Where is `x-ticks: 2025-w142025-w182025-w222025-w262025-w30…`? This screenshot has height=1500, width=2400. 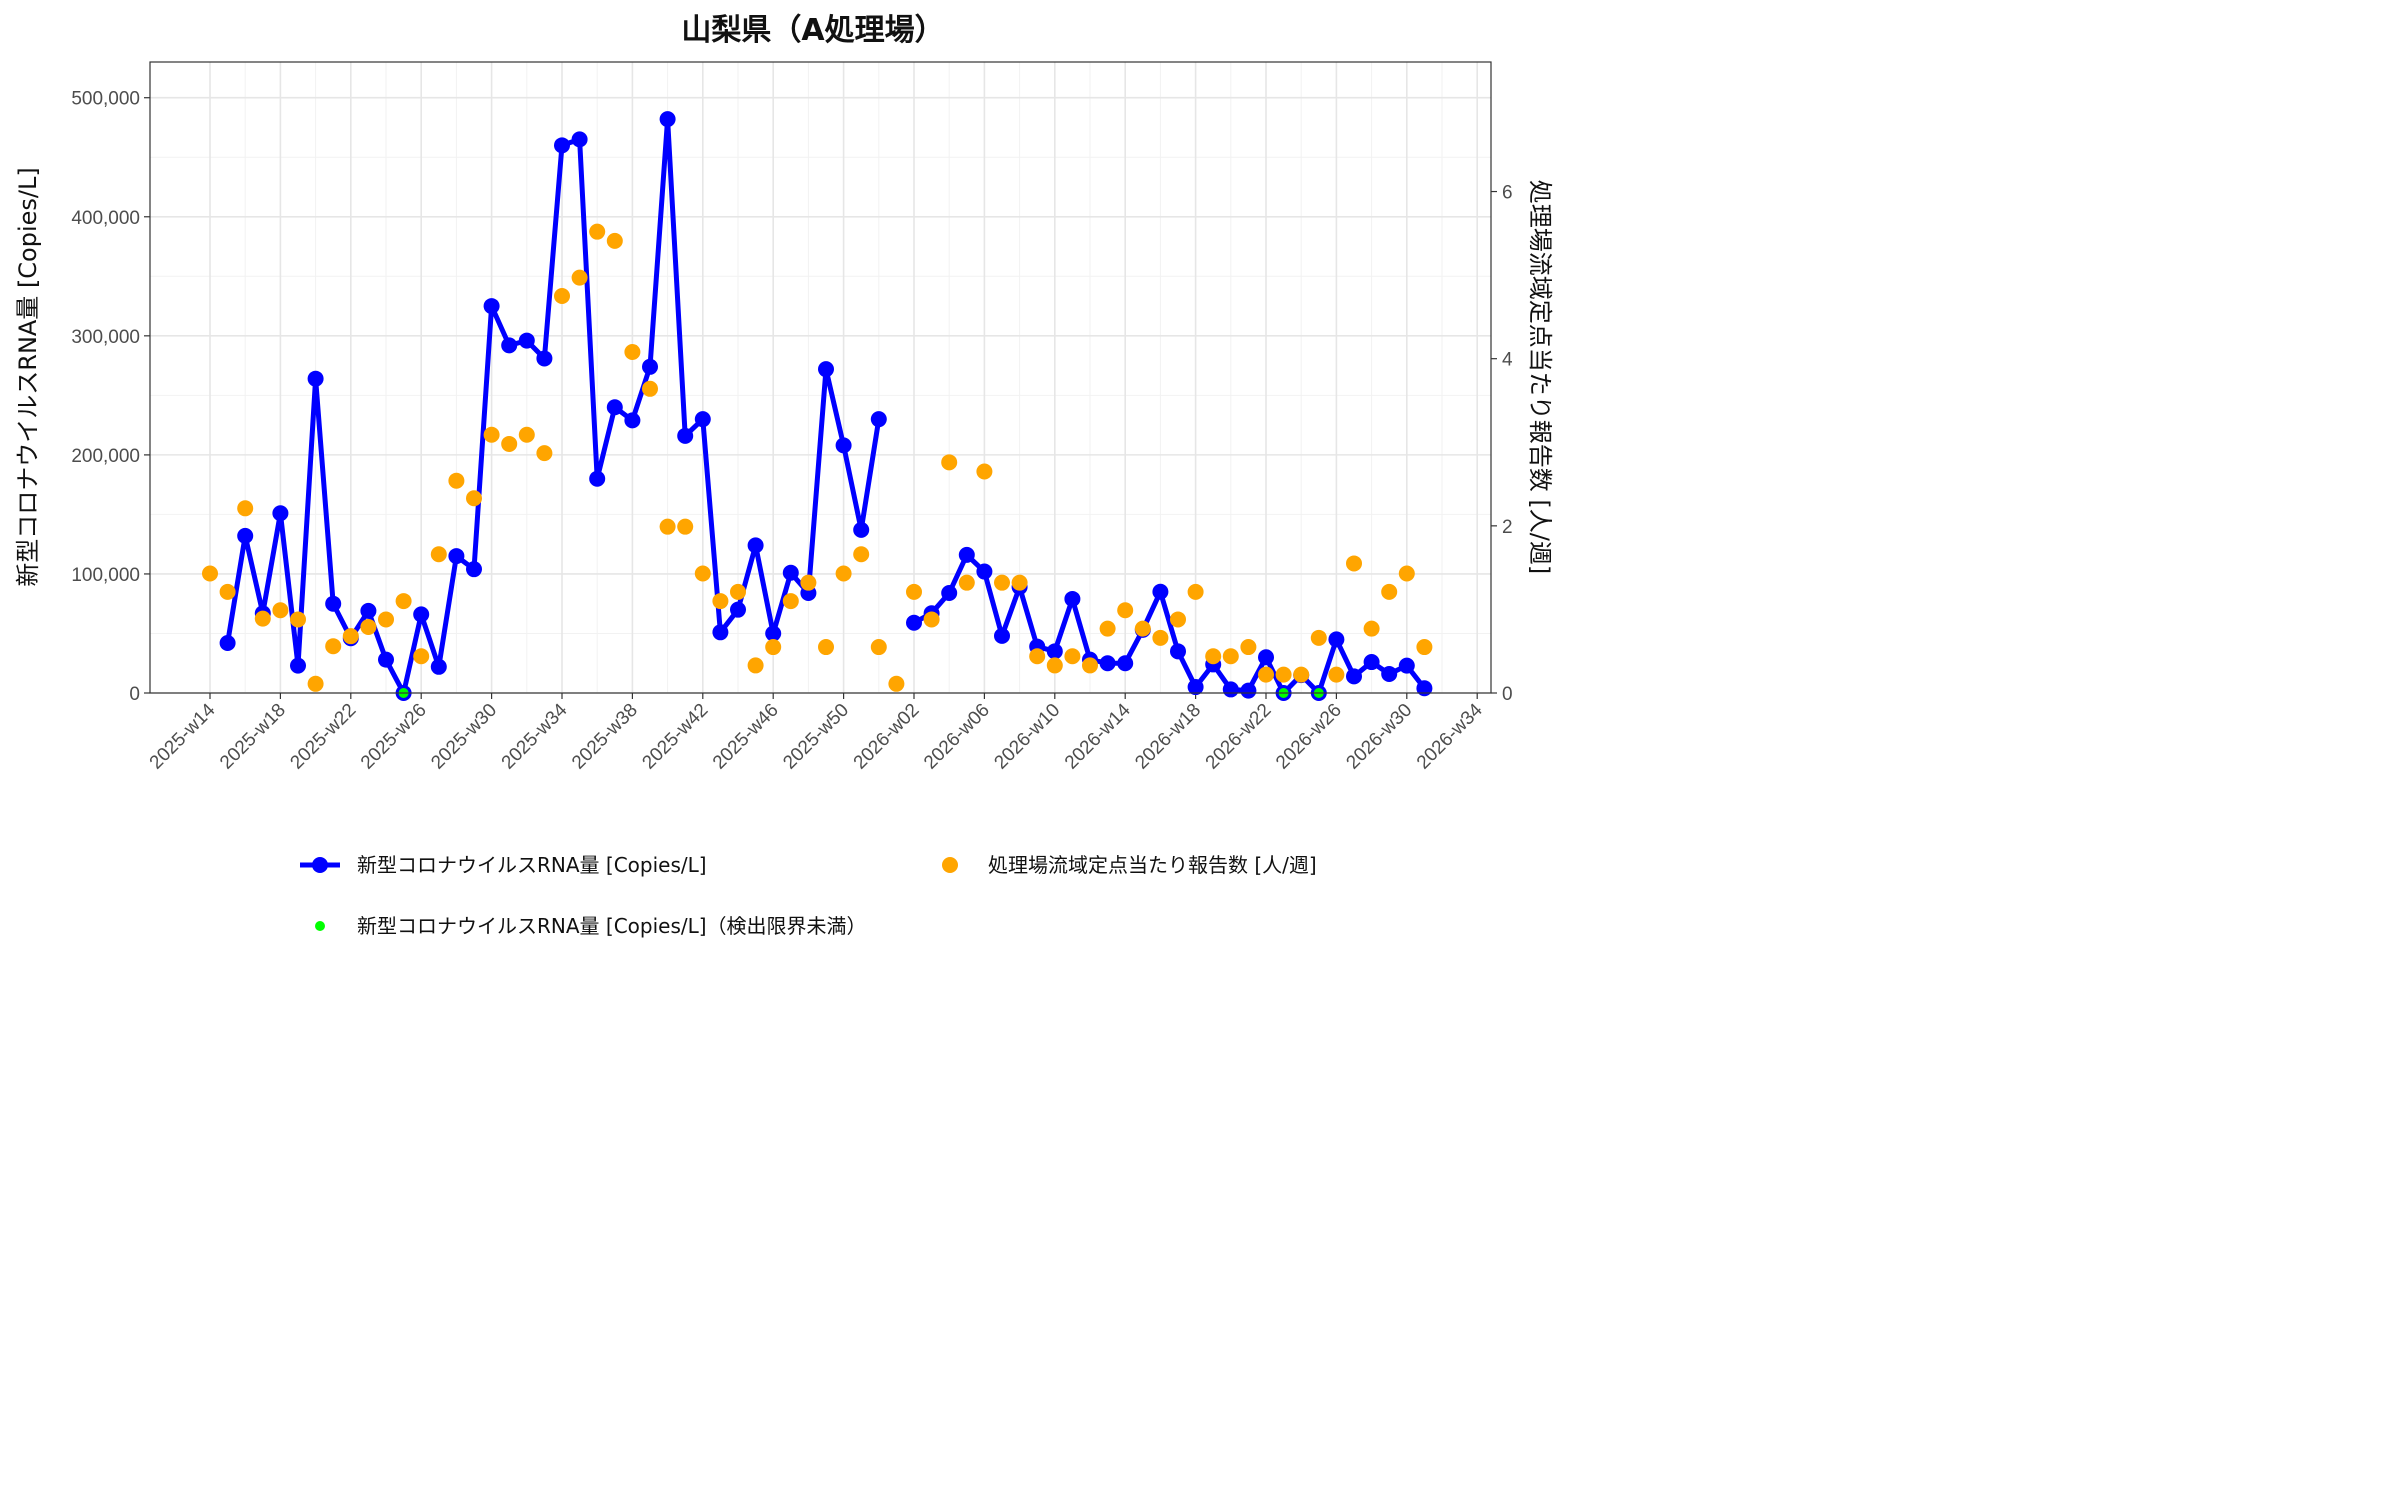 x-ticks: 2025-w142025-w182025-w222025-w262025-w30… is located at coordinates (816, 733).